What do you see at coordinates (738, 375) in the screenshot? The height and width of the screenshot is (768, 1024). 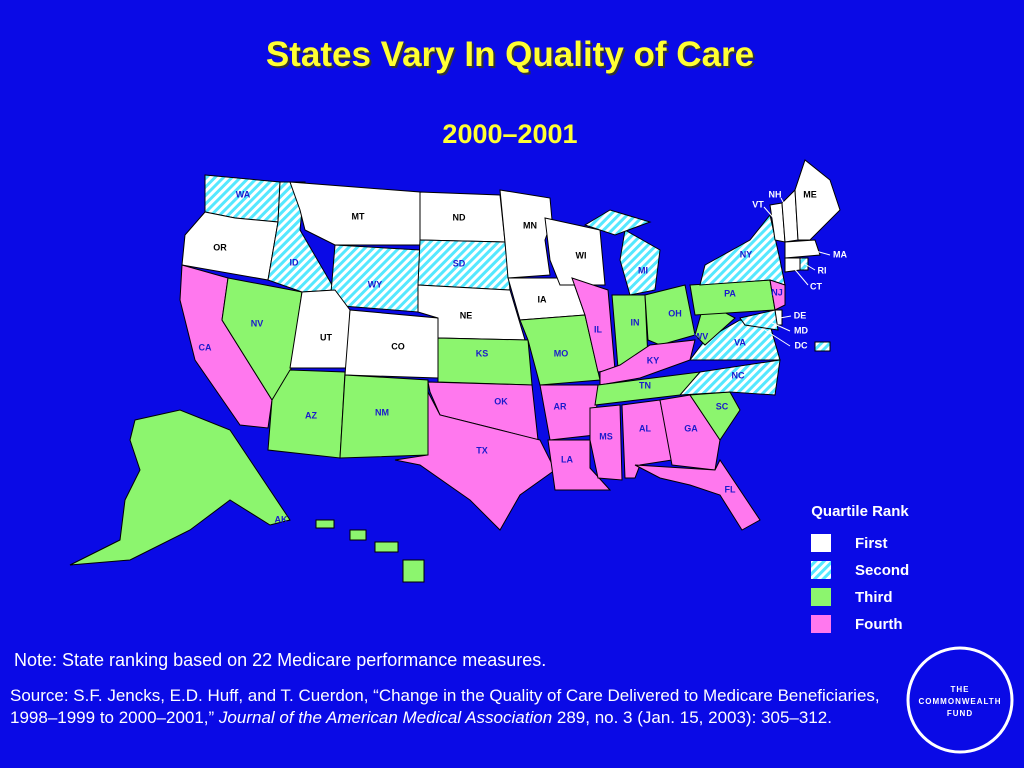 I see `state-label: NC` at bounding box center [738, 375].